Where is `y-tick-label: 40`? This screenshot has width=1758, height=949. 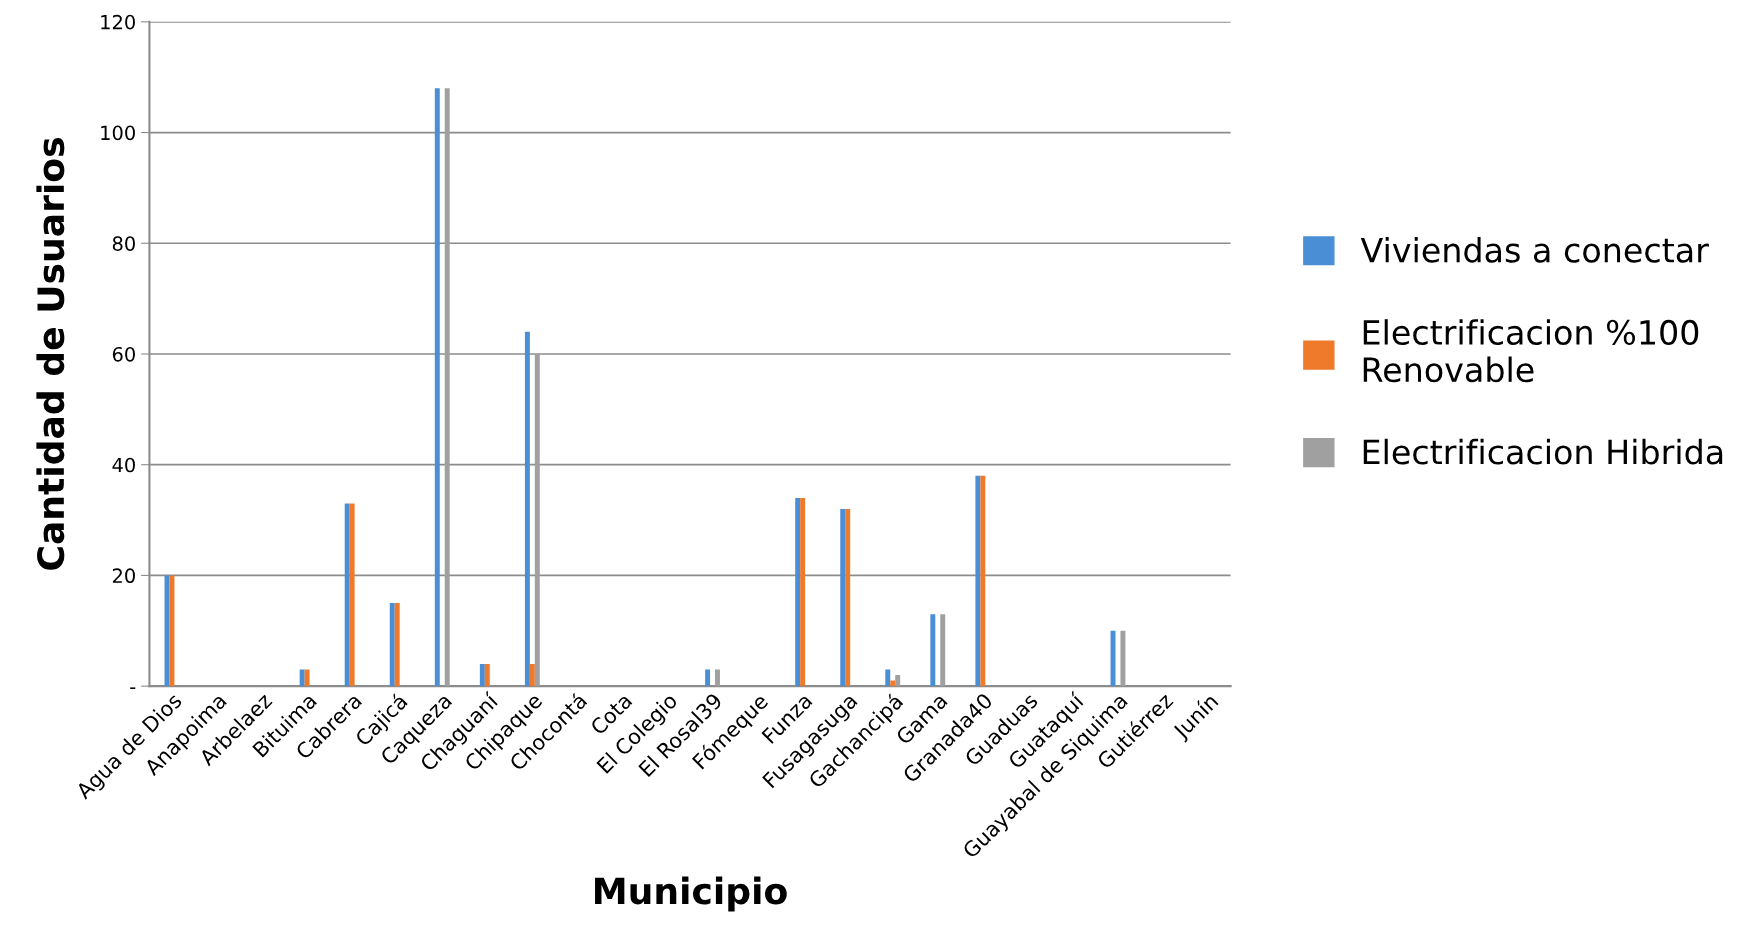
y-tick-label: 40 is located at coordinates (123, 465).